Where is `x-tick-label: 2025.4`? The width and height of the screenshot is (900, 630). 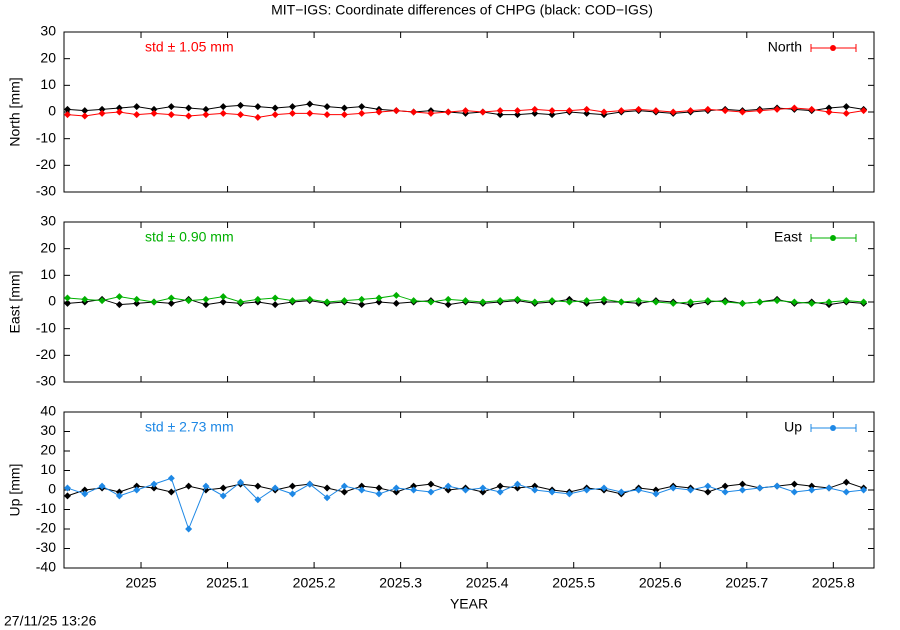
x-tick-label: 2025.4 is located at coordinates (487, 583).